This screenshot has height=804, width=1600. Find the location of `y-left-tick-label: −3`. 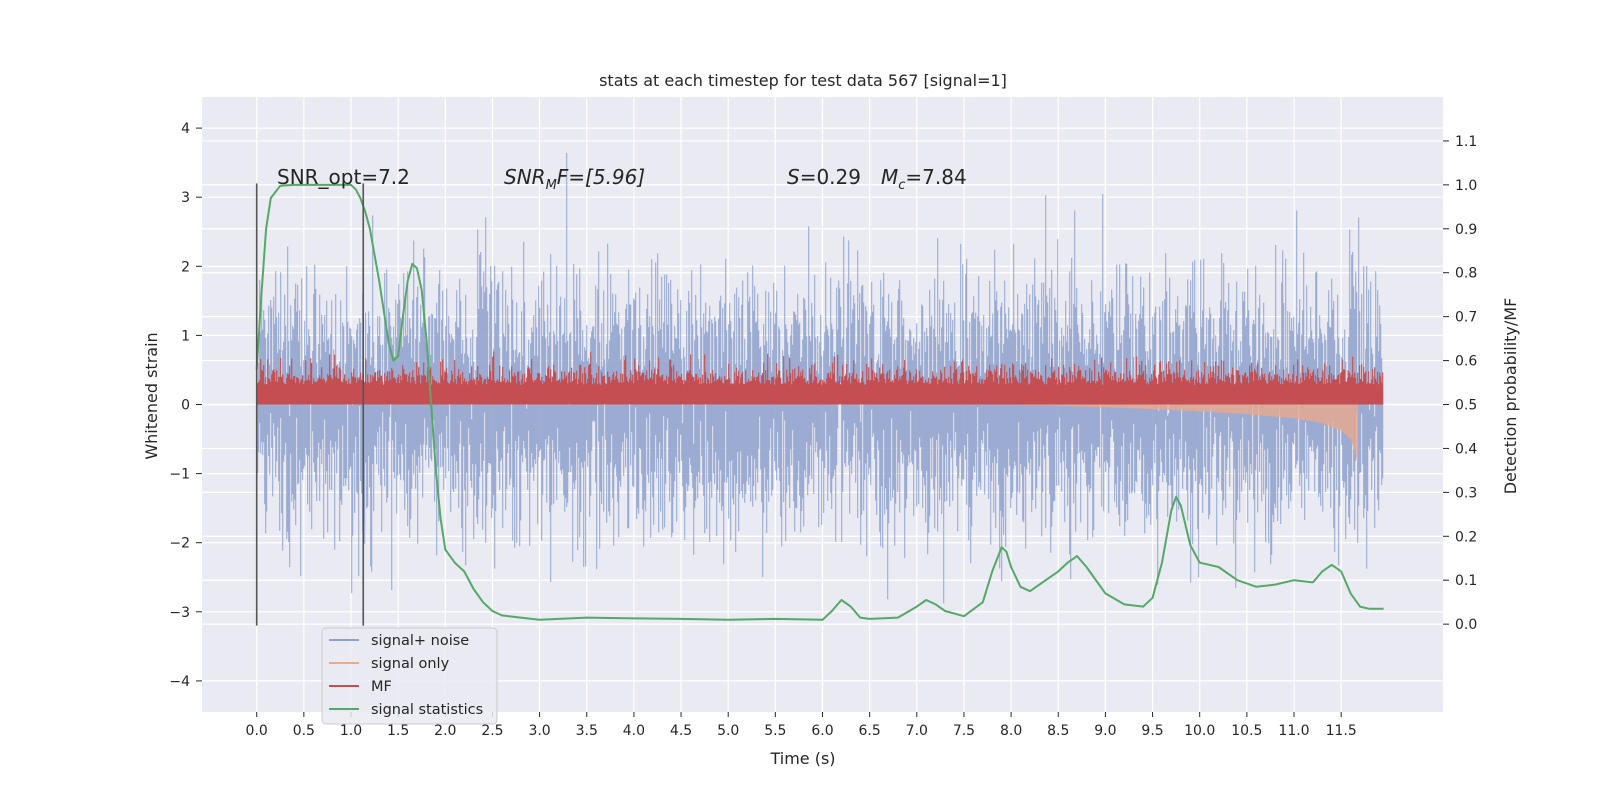

y-left-tick-label: −3 is located at coordinates (179, 613).